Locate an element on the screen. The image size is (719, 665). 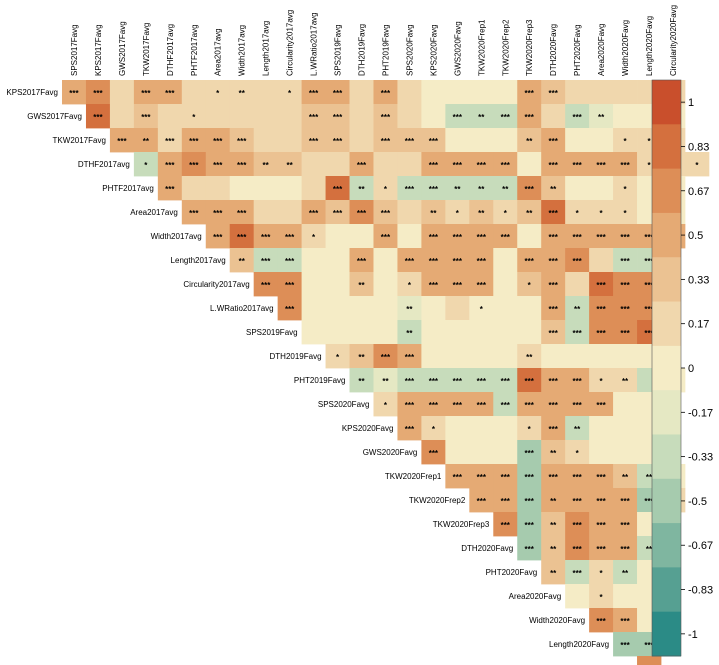
row-label: DTH2019Favg is located at coordinates (296, 356).